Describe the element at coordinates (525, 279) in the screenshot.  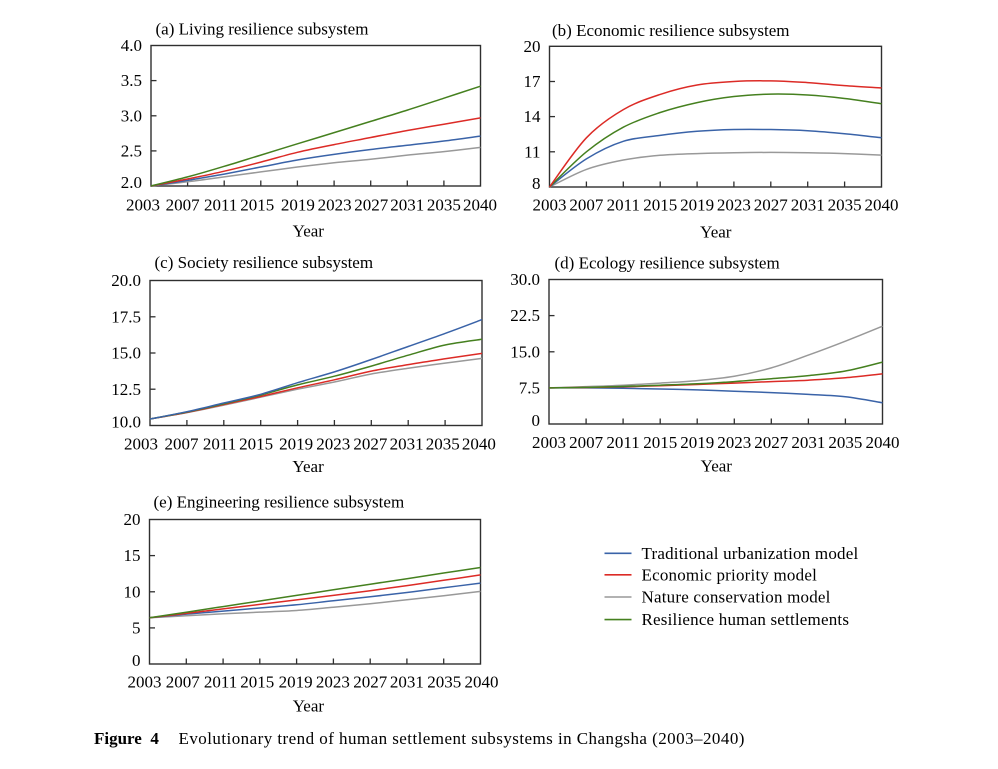
I see `svg-text: 30.0` at that location.